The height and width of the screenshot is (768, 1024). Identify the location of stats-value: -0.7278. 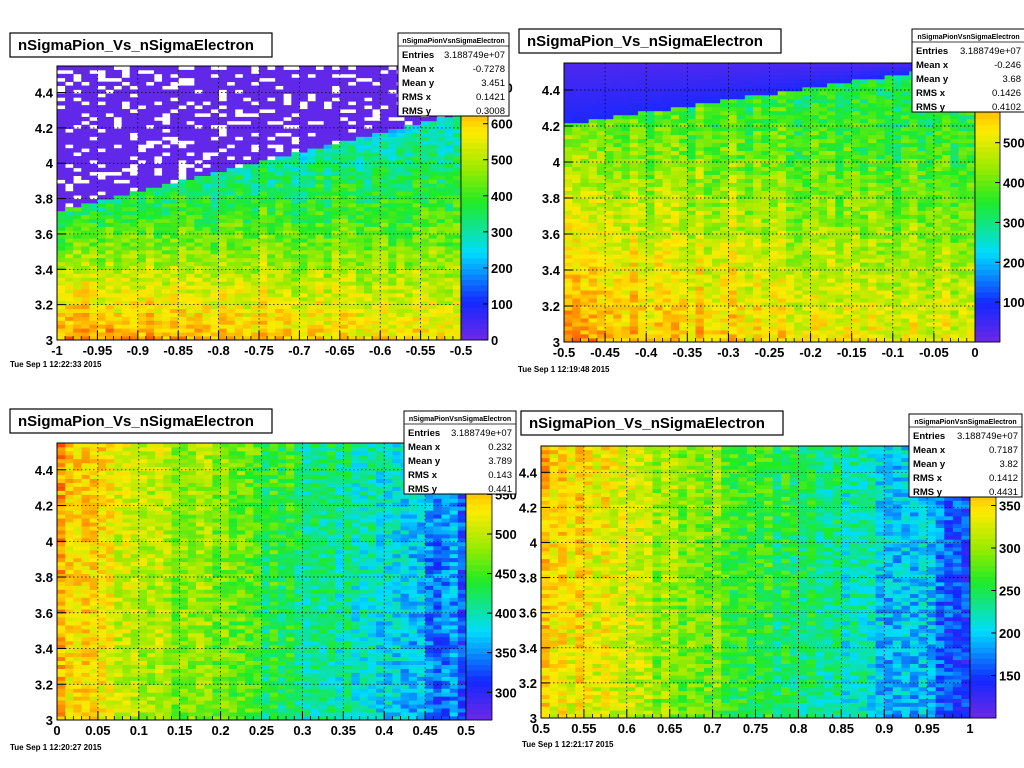
(489, 69).